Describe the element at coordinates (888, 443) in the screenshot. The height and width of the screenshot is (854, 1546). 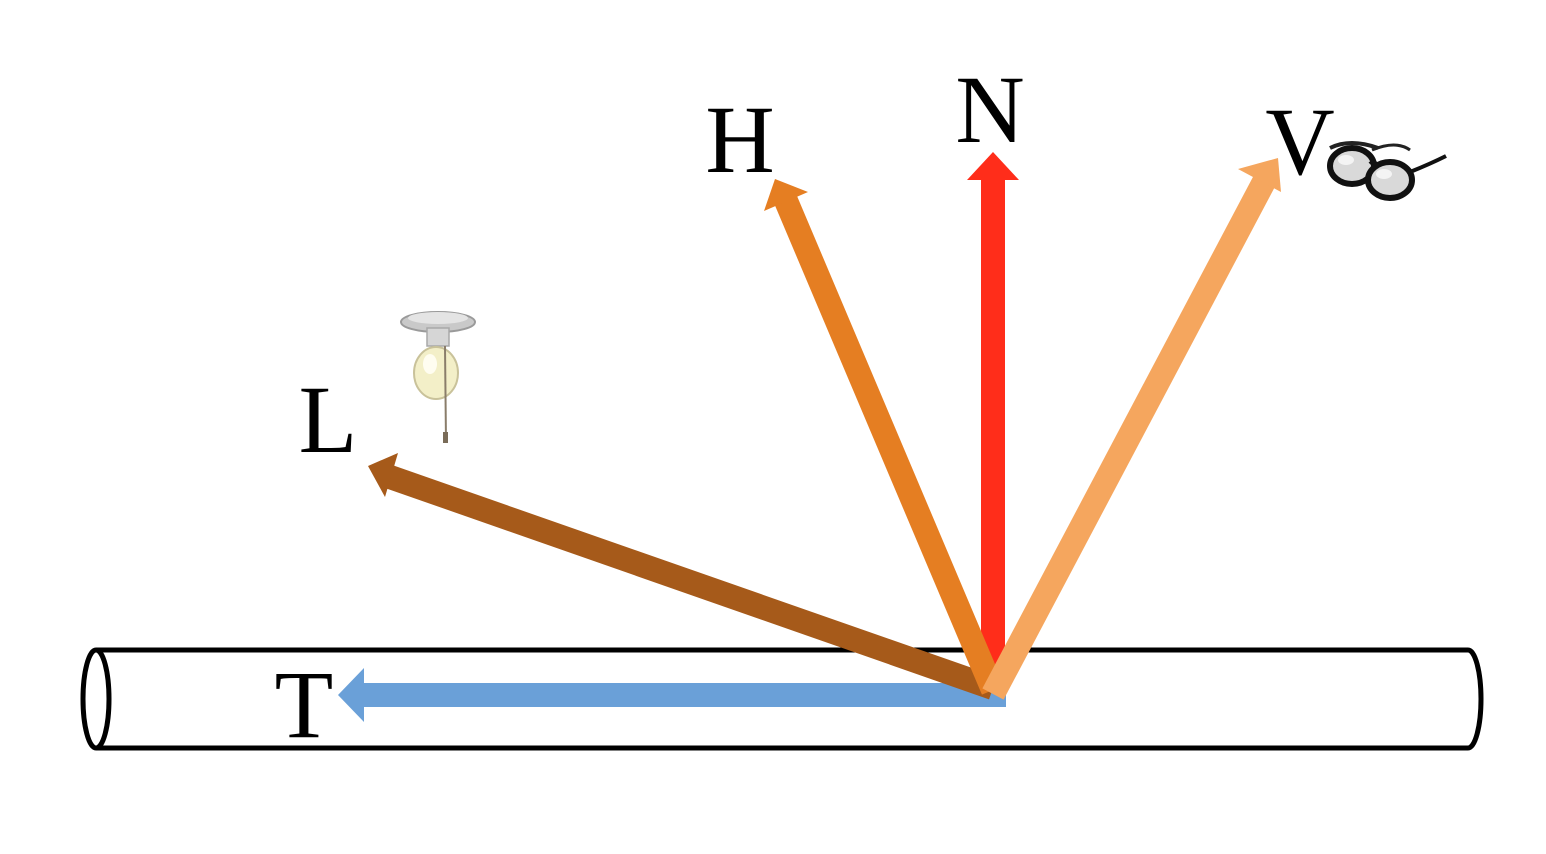
I see `halfway-arrow-shaft` at that location.